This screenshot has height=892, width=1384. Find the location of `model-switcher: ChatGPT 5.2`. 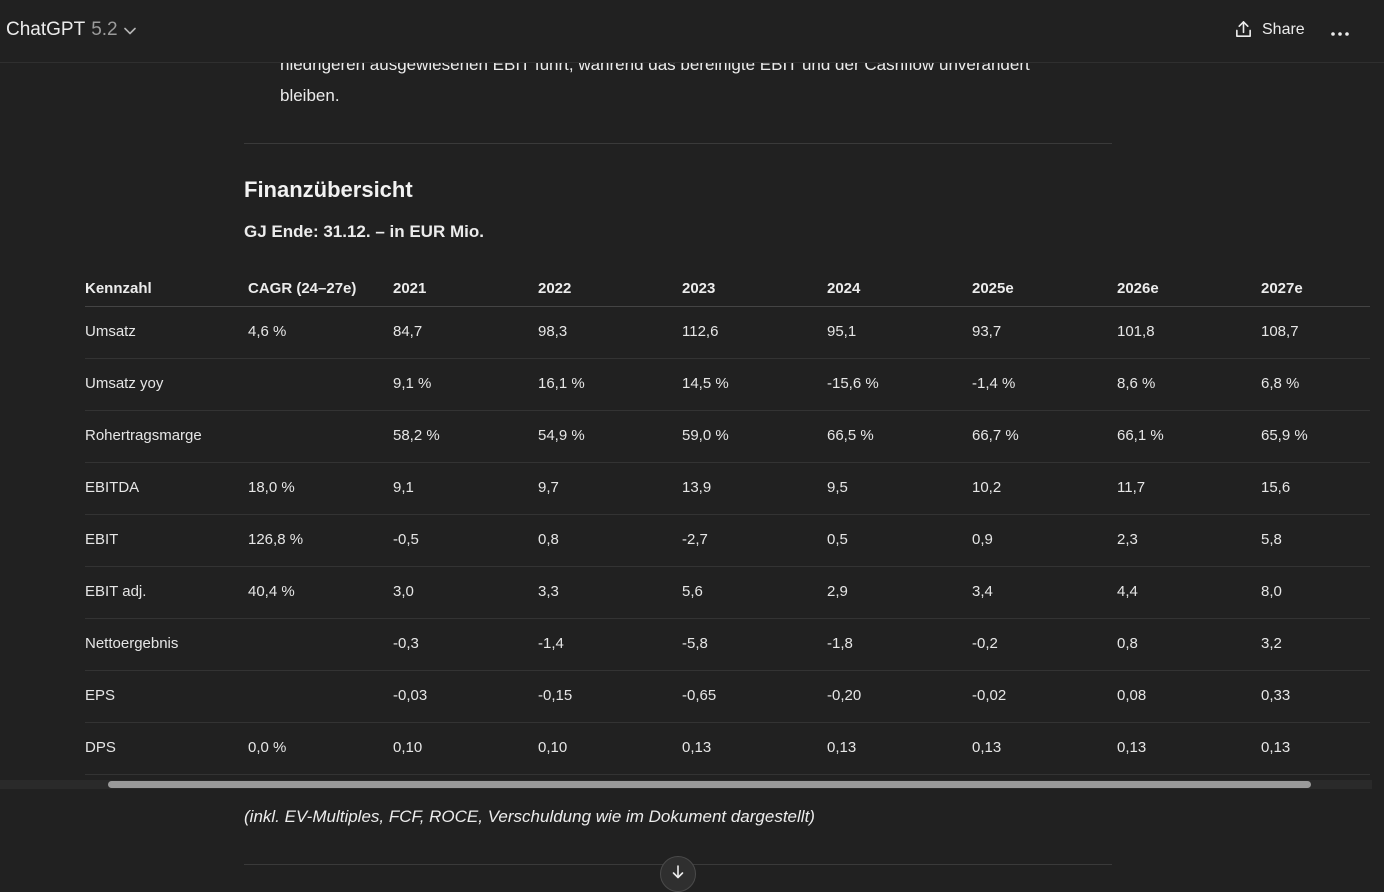

model-switcher: ChatGPT 5.2 is located at coordinates (71, 30).